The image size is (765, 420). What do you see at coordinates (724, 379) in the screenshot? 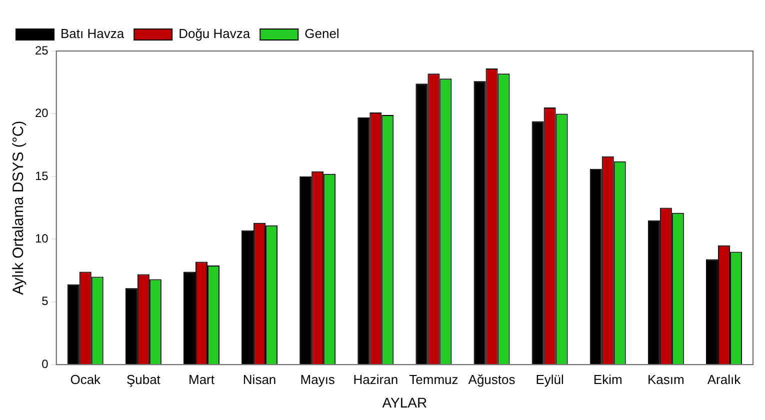
I see `x-tick-label: Aralık` at bounding box center [724, 379].